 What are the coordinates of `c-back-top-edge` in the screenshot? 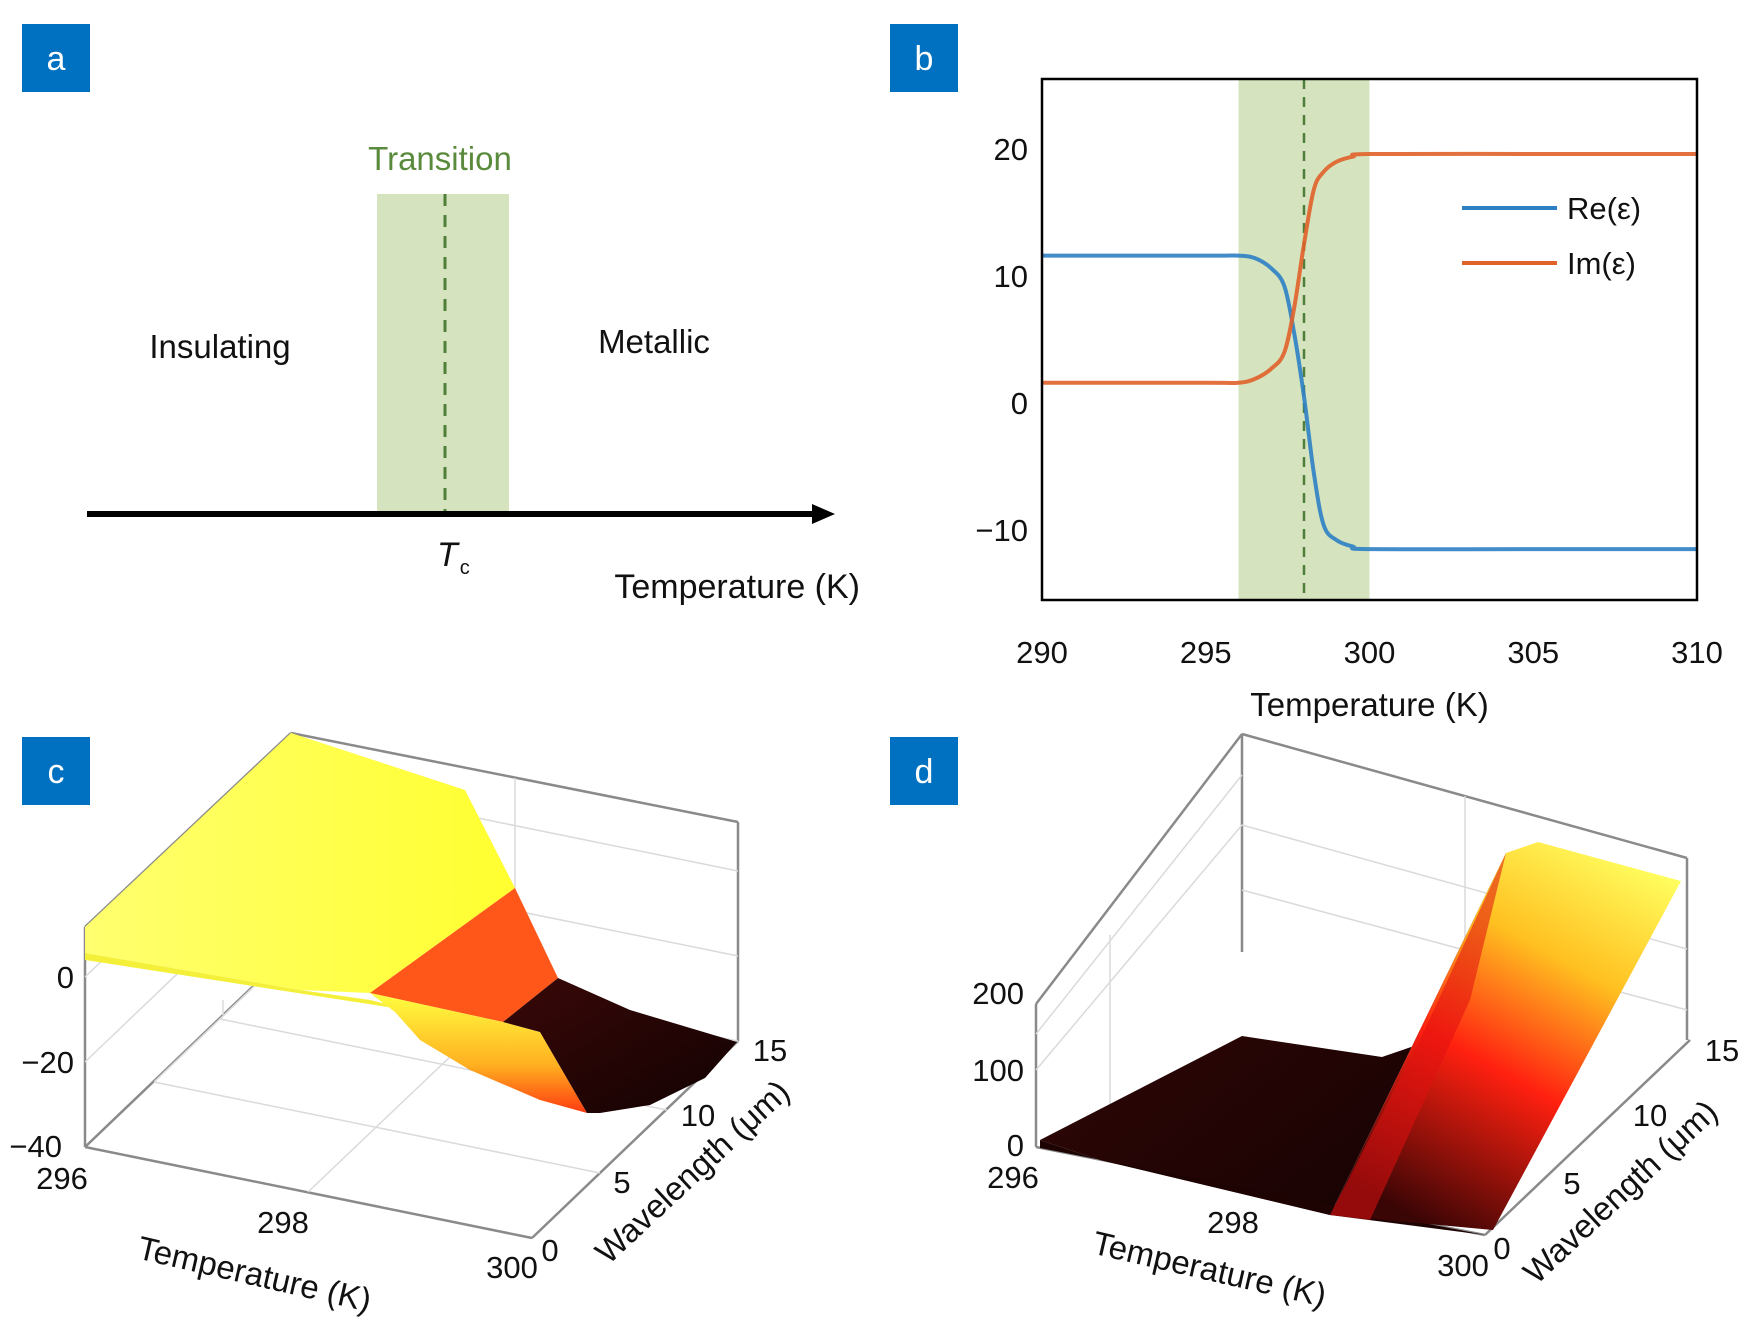 It's located at (514, 777).